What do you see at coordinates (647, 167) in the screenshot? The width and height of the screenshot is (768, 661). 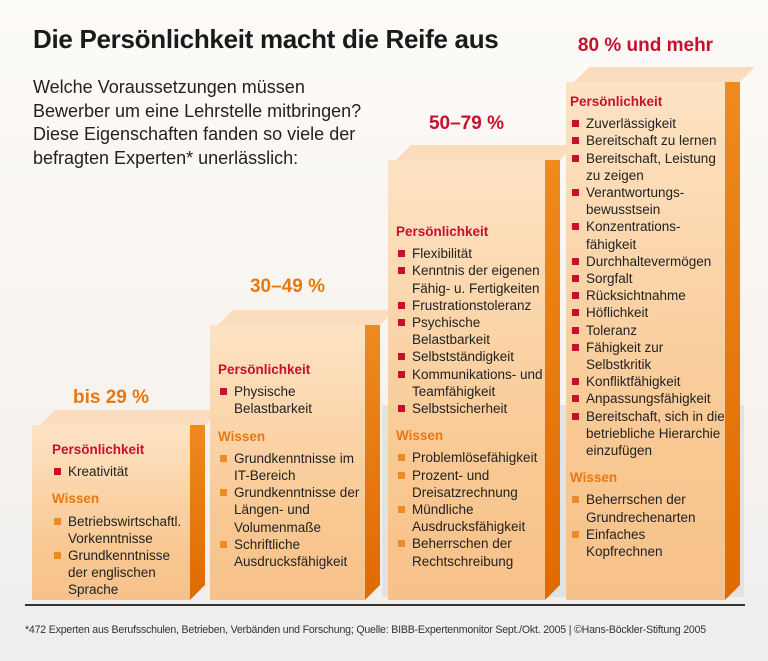 I see `persoenlichkeit-item: Bereitschaft, Leistung zu zeigen` at bounding box center [647, 167].